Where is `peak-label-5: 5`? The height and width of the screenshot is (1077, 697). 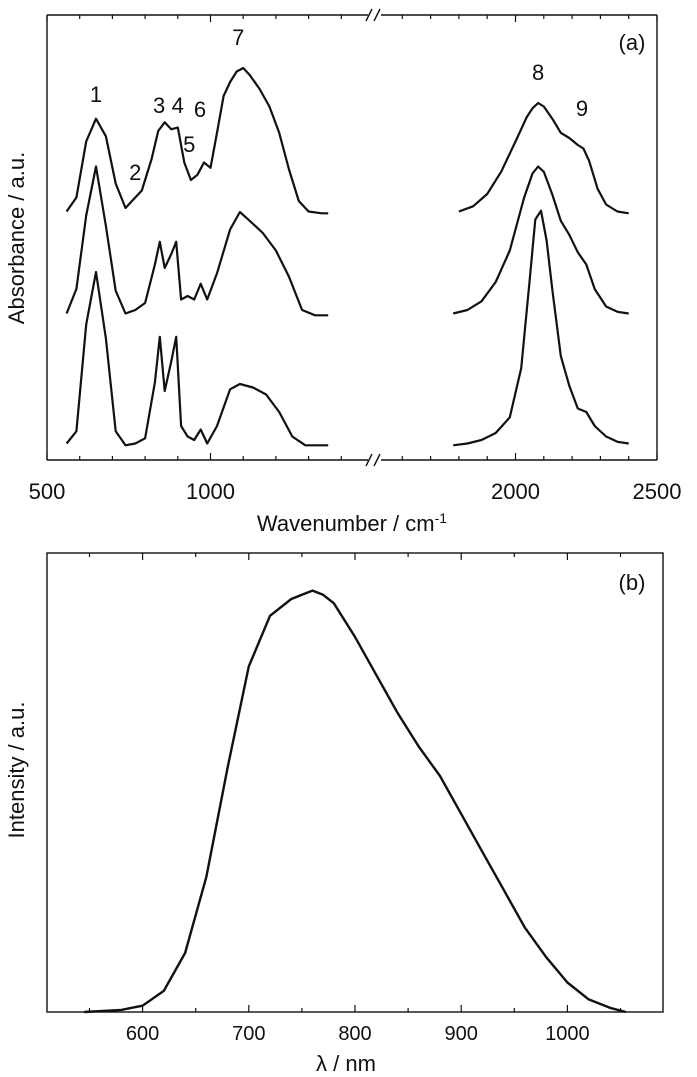 peak-label-5: 5 is located at coordinates (189, 144).